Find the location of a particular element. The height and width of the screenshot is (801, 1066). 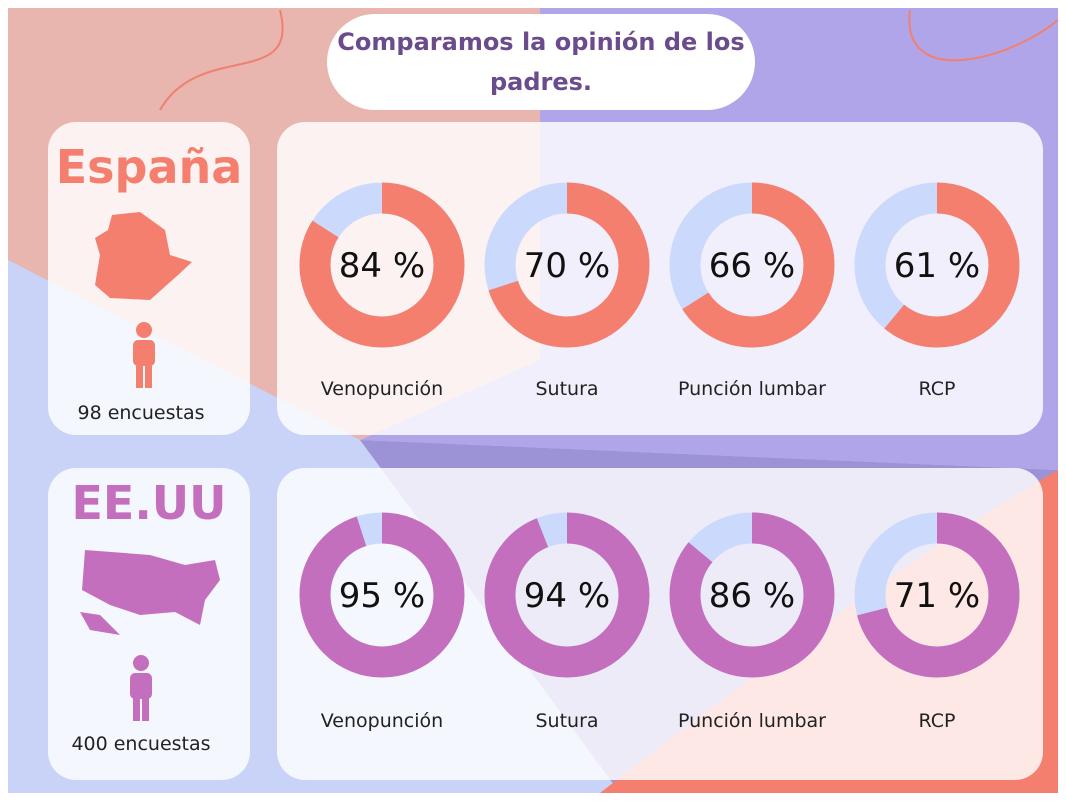

value-label: 86 % is located at coordinates (752, 596).